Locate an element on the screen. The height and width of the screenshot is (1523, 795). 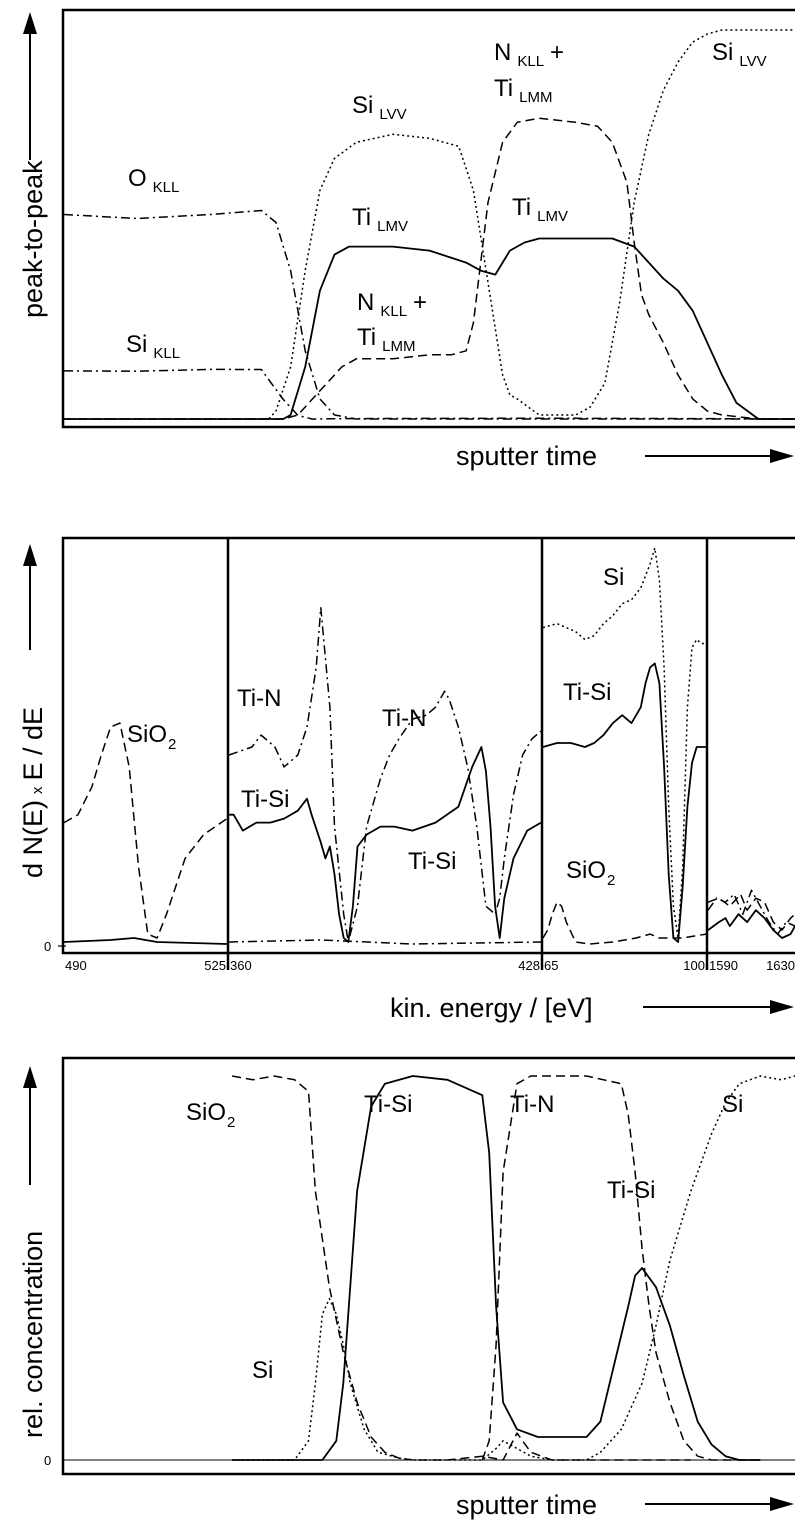
label-sio2-left: SiO2 is located at coordinates (151, 737).